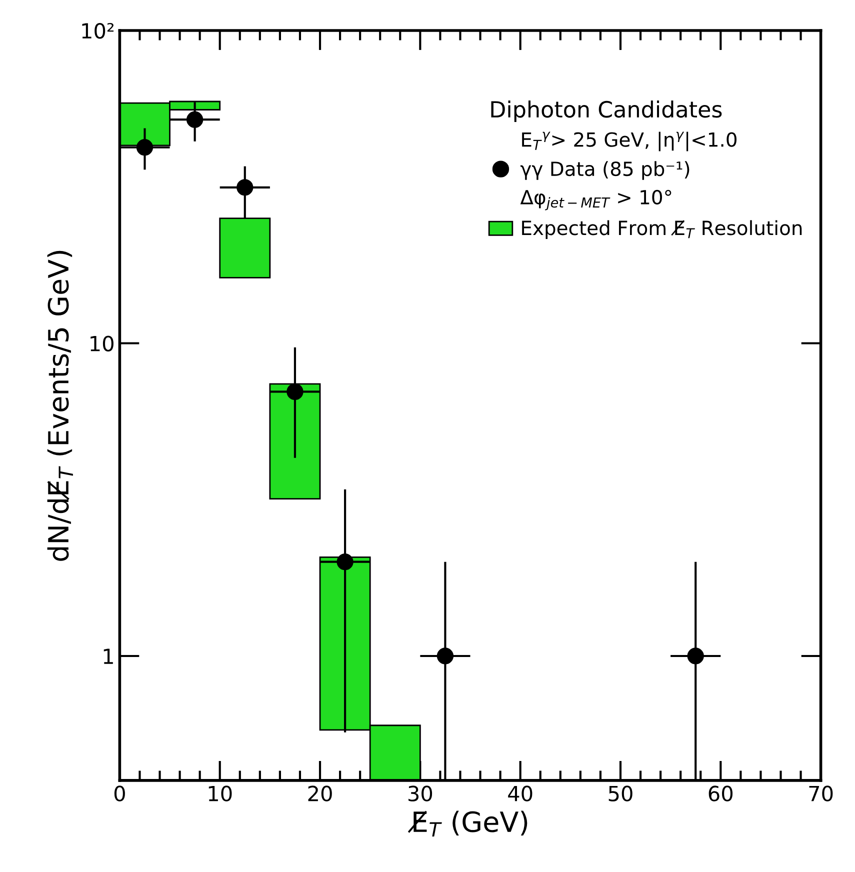 The height and width of the screenshot is (872, 855). I want to click on x-tick-label: 30, so click(420, 794).